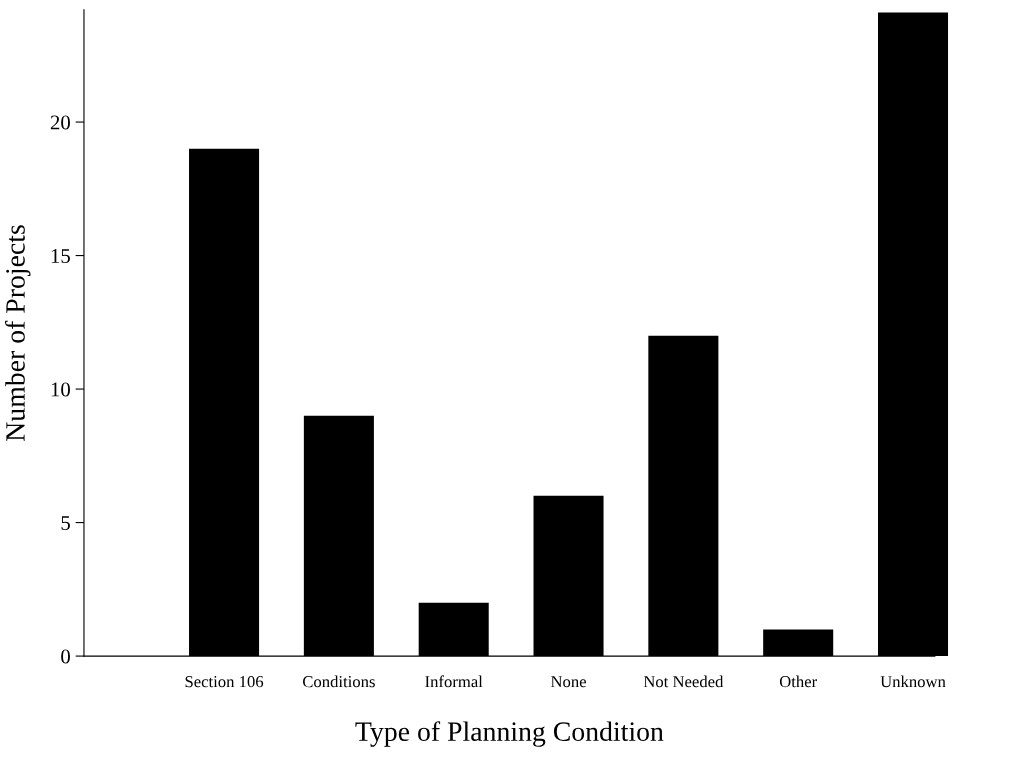 This screenshot has width=1019, height=762. Describe the element at coordinates (798, 681) in the screenshot. I see `x-tick-label: Other` at that location.